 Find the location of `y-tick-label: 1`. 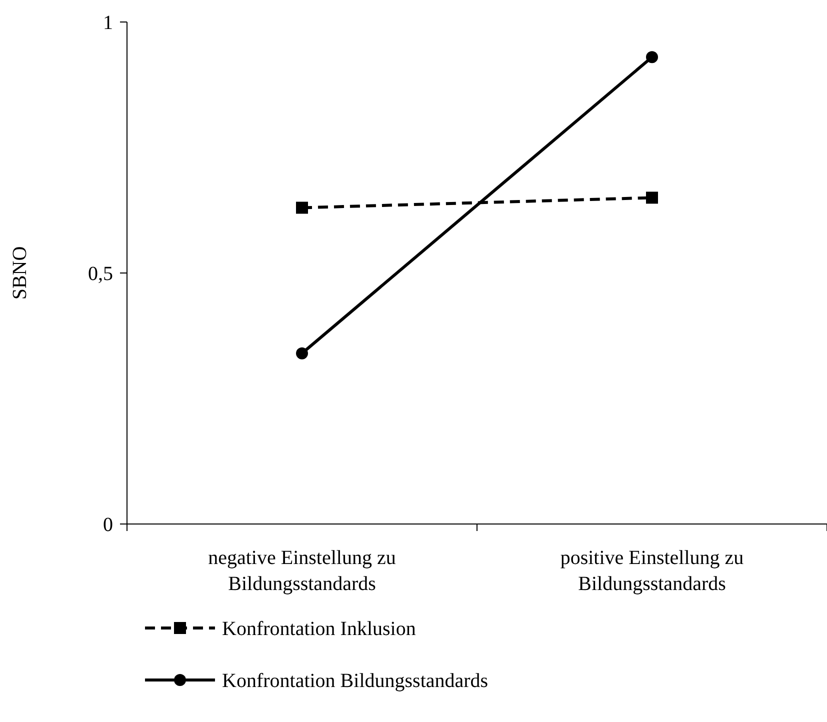

y-tick-label: 1 is located at coordinates (108, 23).